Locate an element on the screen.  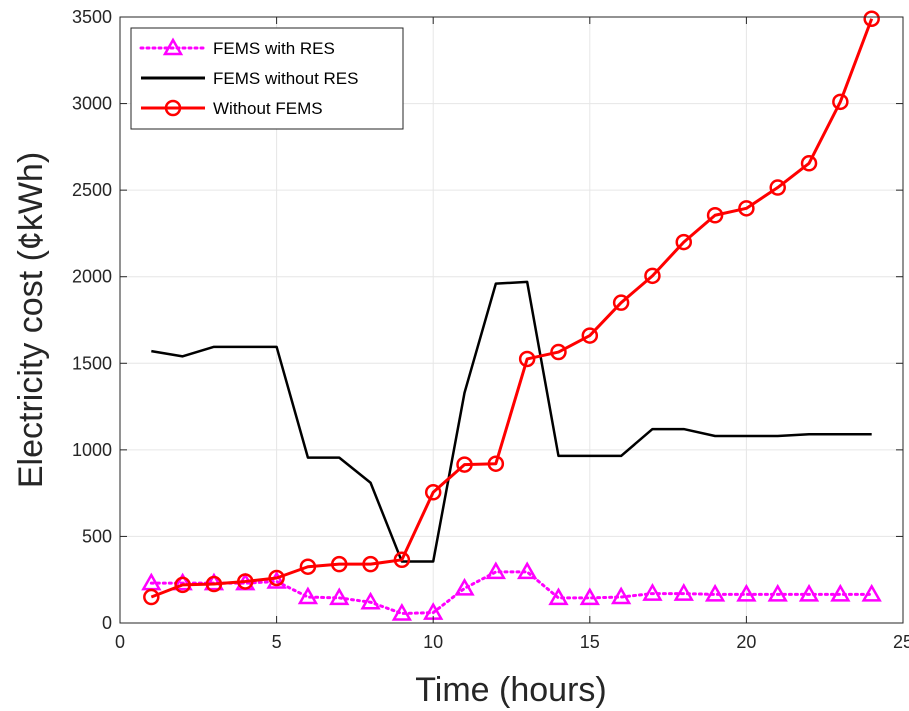
y-tick-label: 3500 is located at coordinates (92, 17).